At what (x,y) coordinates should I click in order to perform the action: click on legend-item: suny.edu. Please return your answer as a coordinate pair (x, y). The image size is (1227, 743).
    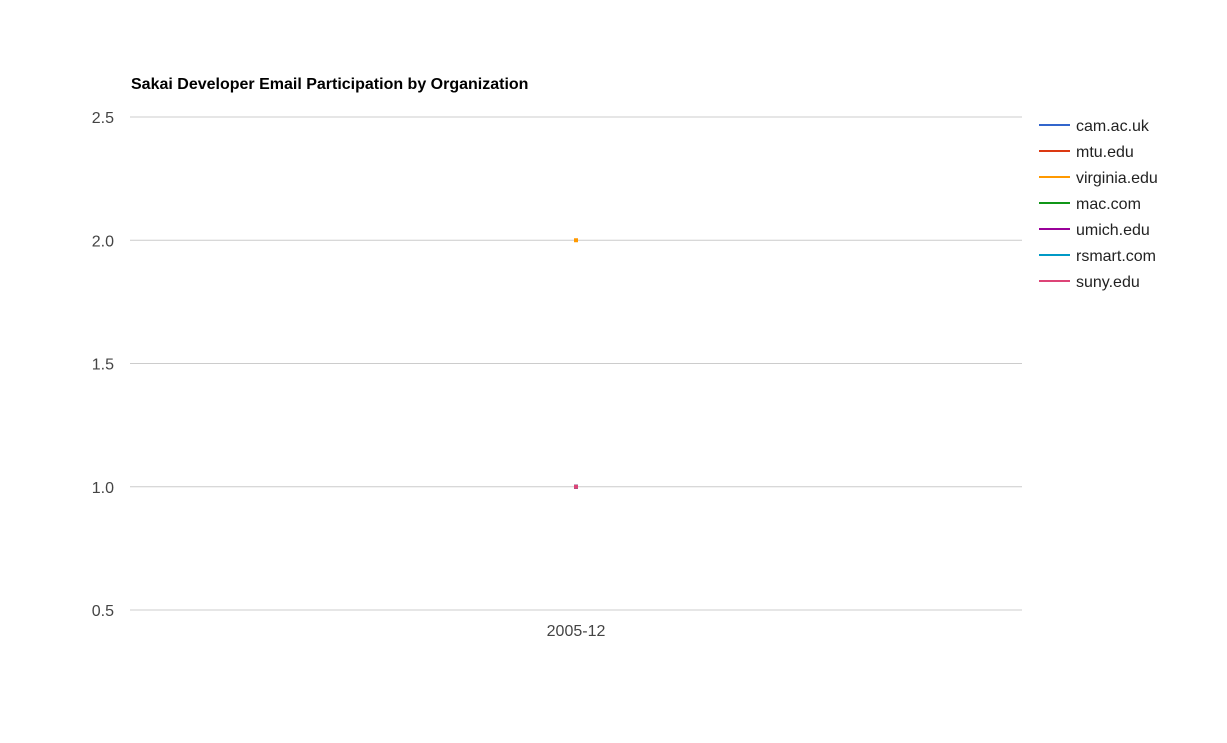
    Looking at the image, I should click on (1089, 282).